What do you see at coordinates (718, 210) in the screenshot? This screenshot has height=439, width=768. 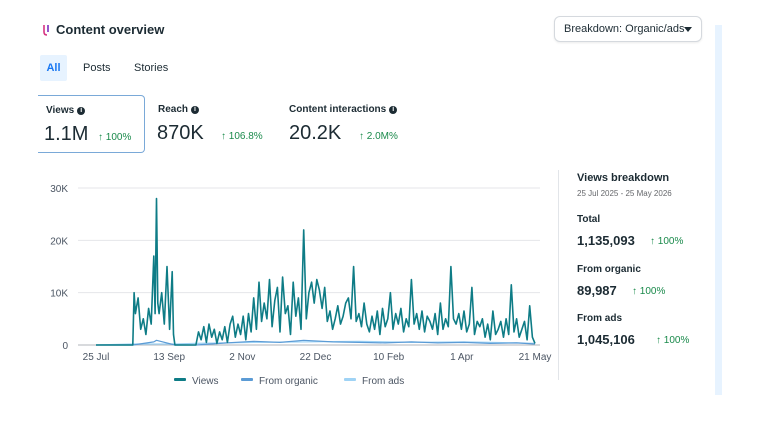 I see `scrollbar` at bounding box center [718, 210].